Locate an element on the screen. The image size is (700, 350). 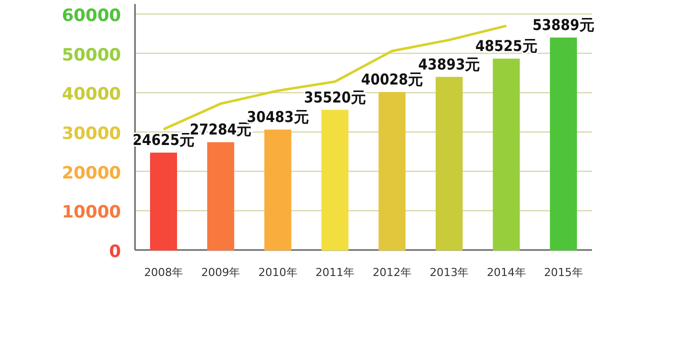
x-tick-label: 2014年 is located at coordinates (506, 272).